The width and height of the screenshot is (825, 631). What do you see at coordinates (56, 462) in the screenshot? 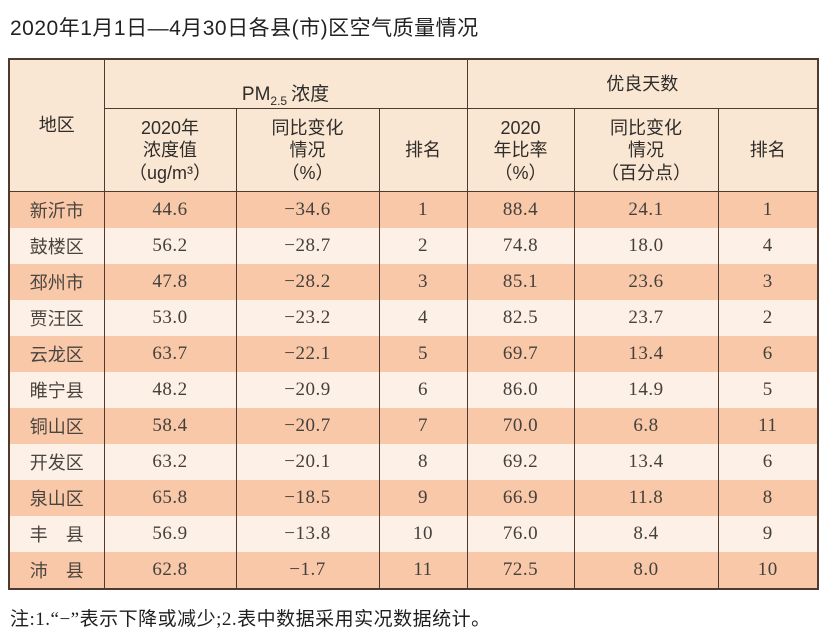
I see `region-cell: 开发区` at bounding box center [56, 462].